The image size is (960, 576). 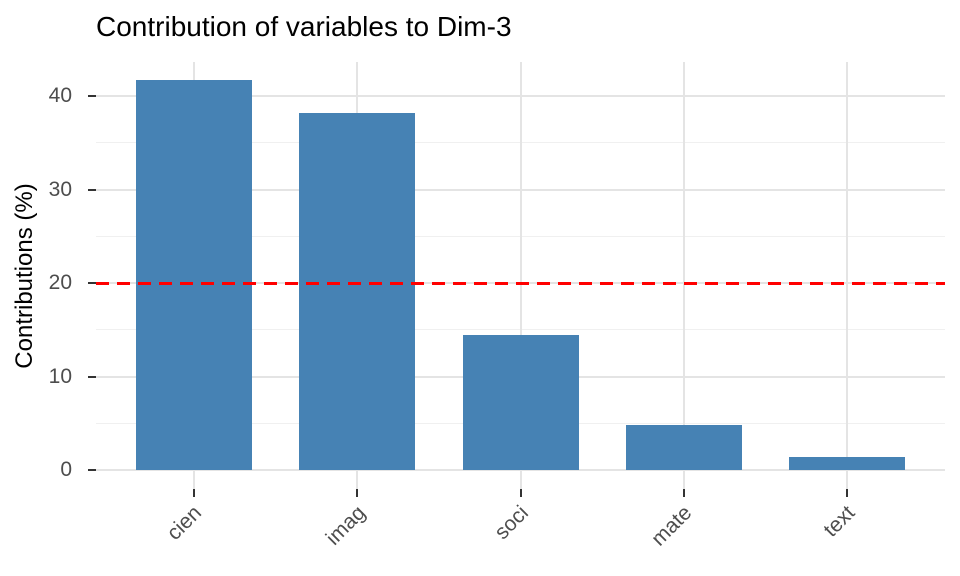 What do you see at coordinates (345, 525) in the screenshot?
I see `x-tick-label-imag: imag` at bounding box center [345, 525].